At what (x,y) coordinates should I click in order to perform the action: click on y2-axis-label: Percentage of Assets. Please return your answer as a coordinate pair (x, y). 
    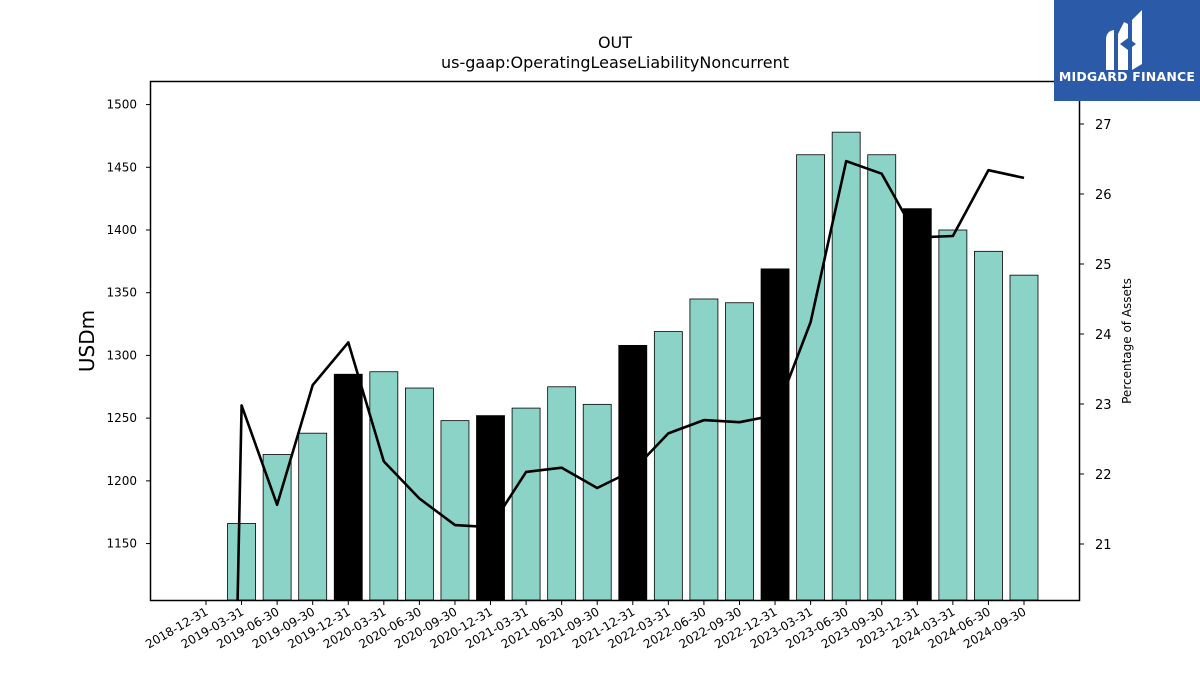
    Looking at the image, I should click on (1127, 341).